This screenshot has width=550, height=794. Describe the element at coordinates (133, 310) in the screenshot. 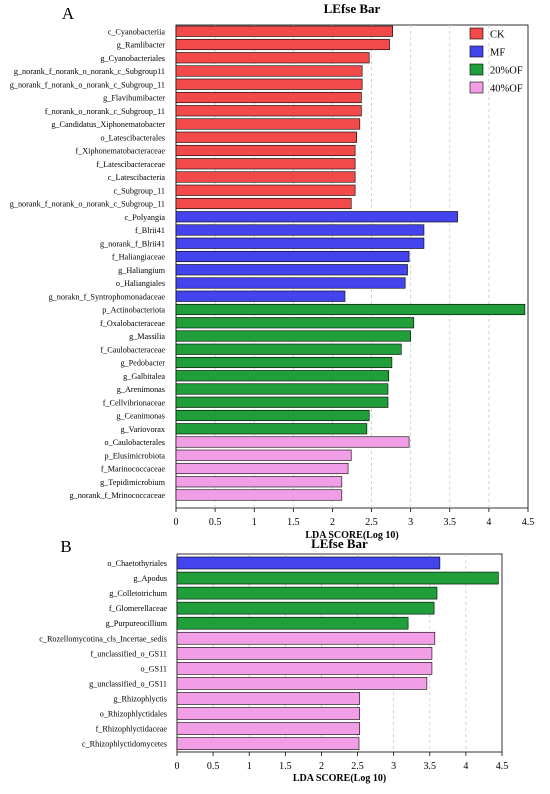

I see `category-label: p_Actinobacteriota` at that location.